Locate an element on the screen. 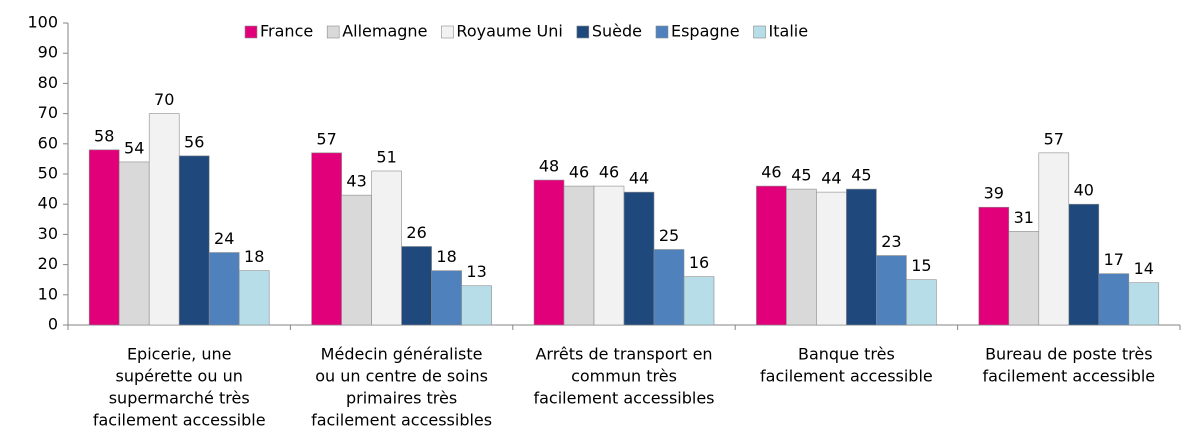 Image resolution: width=1184 pixels, height=430 pixels. x-tick-label: commun très is located at coordinates (624, 376).